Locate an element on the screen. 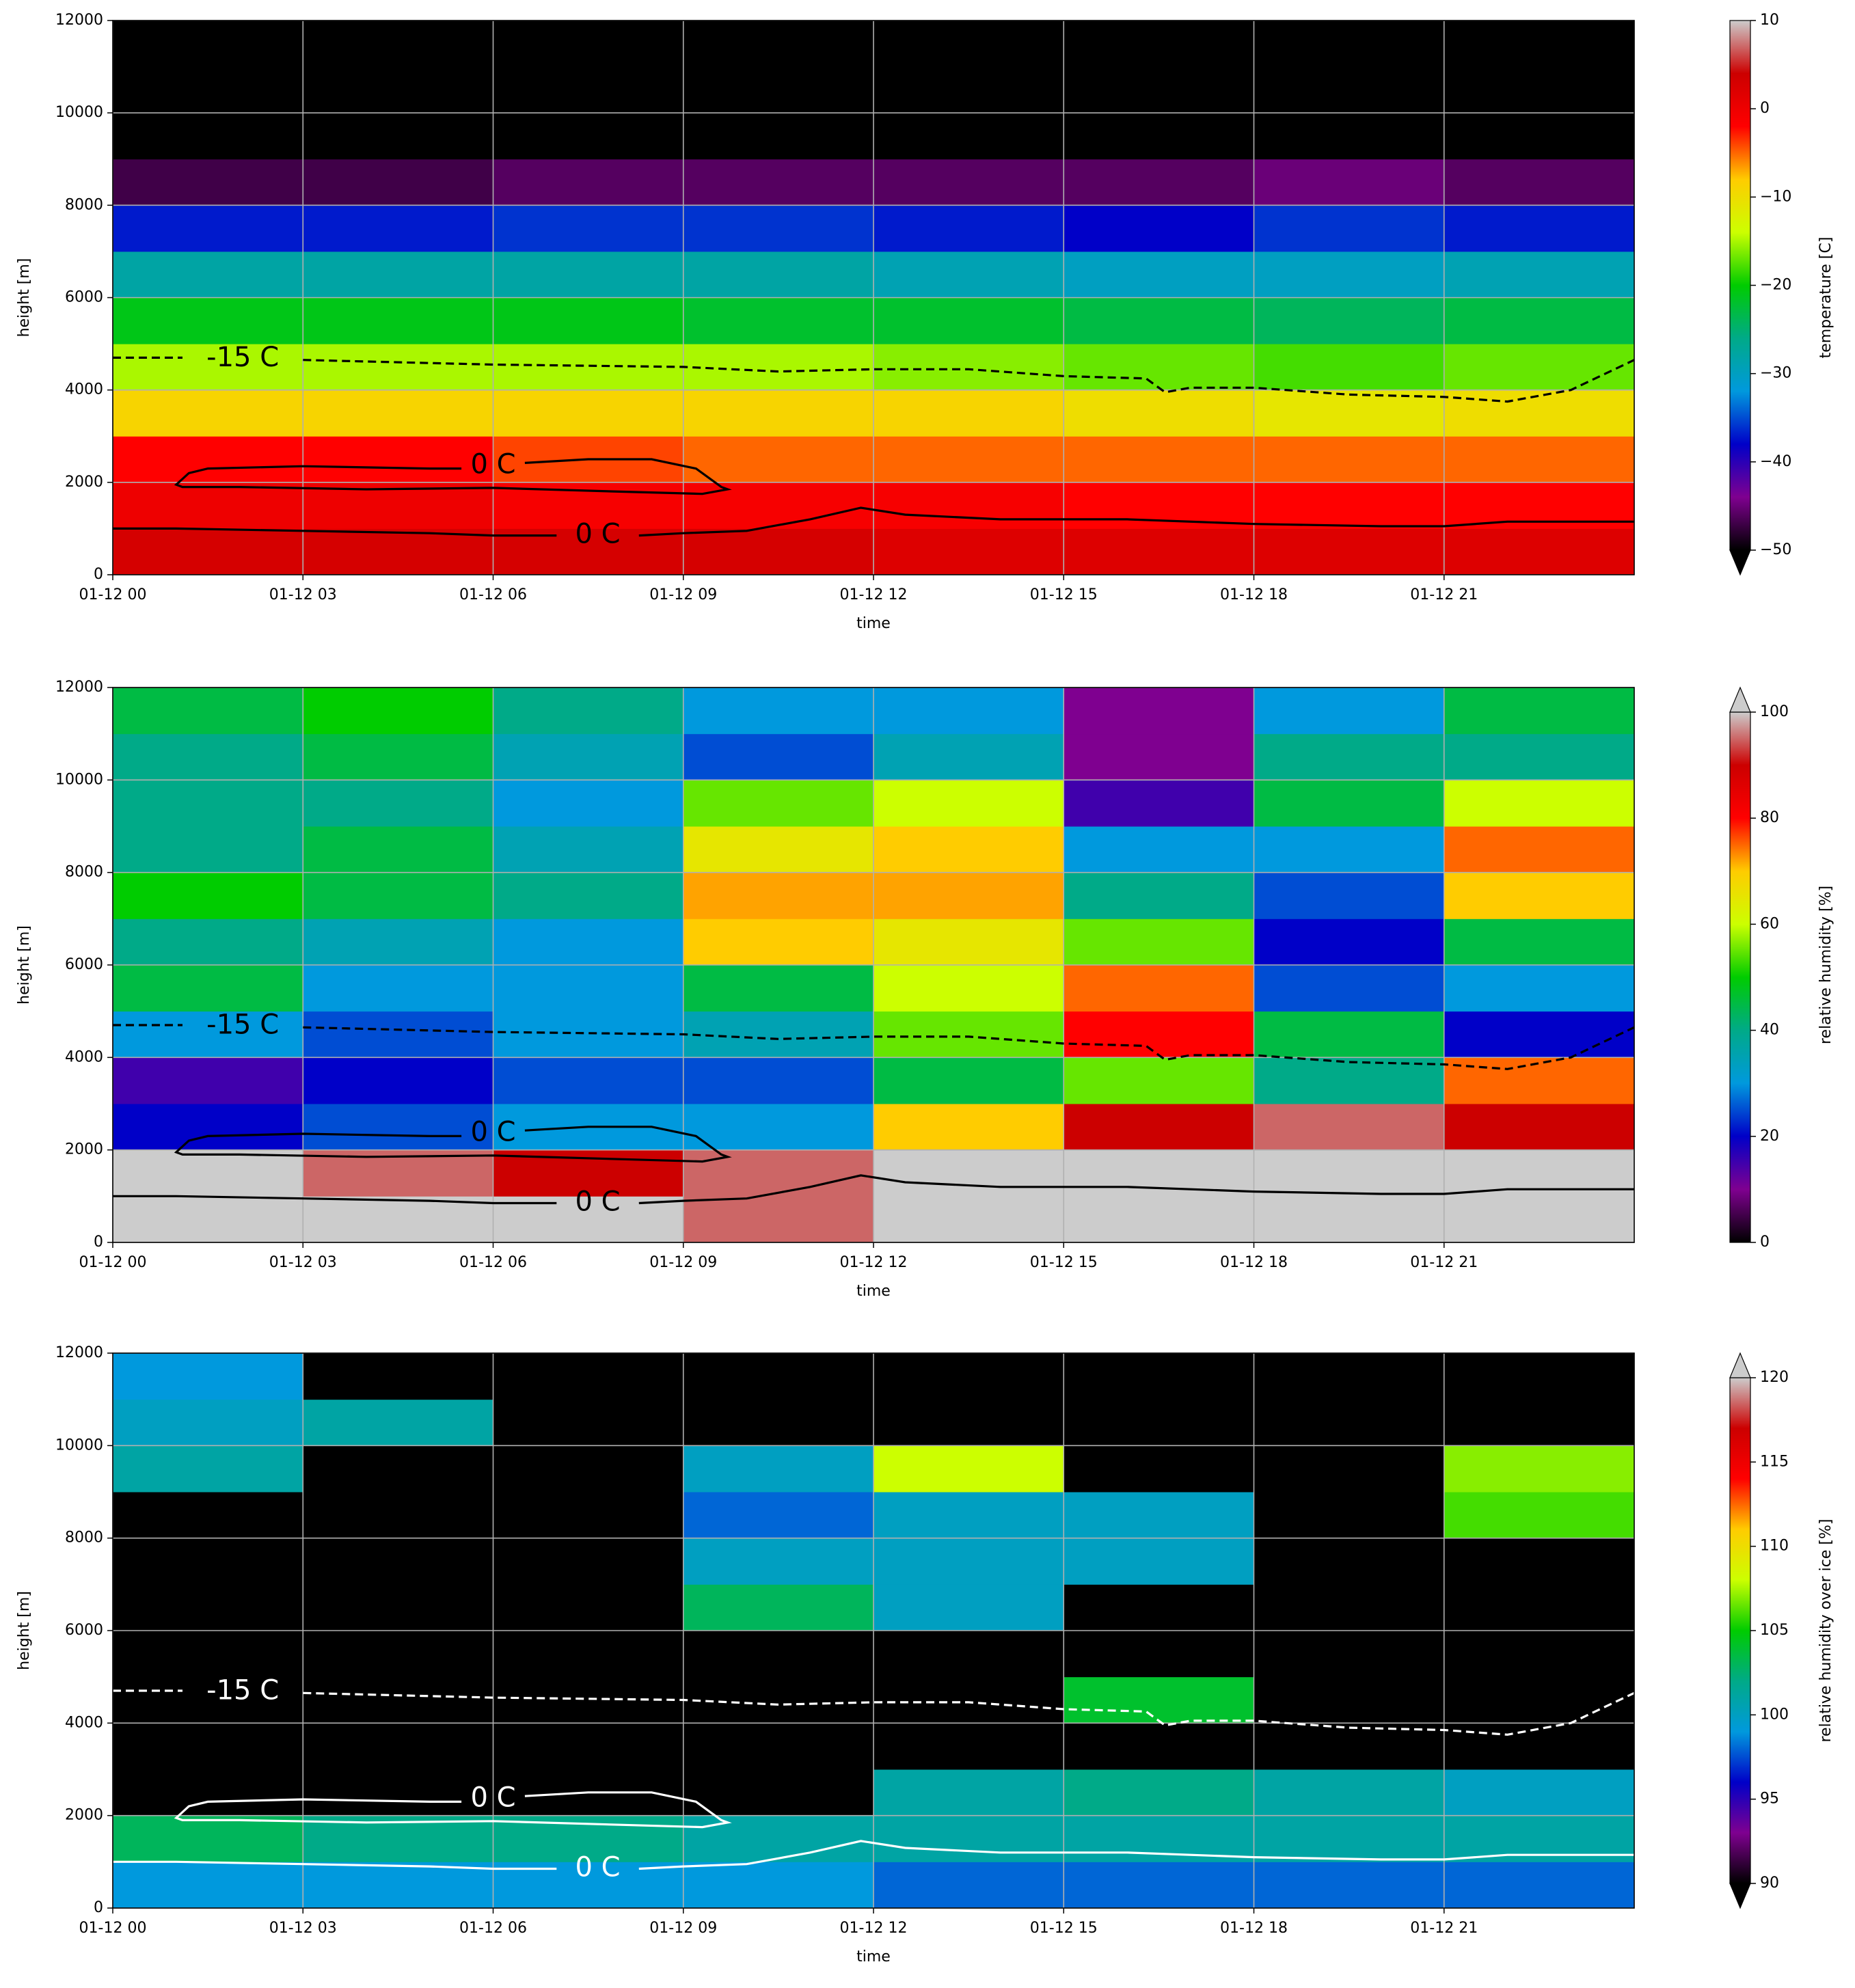 This screenshot has height=1988, width=1855. colorbar-tick-label: −30 is located at coordinates (1775, 373).